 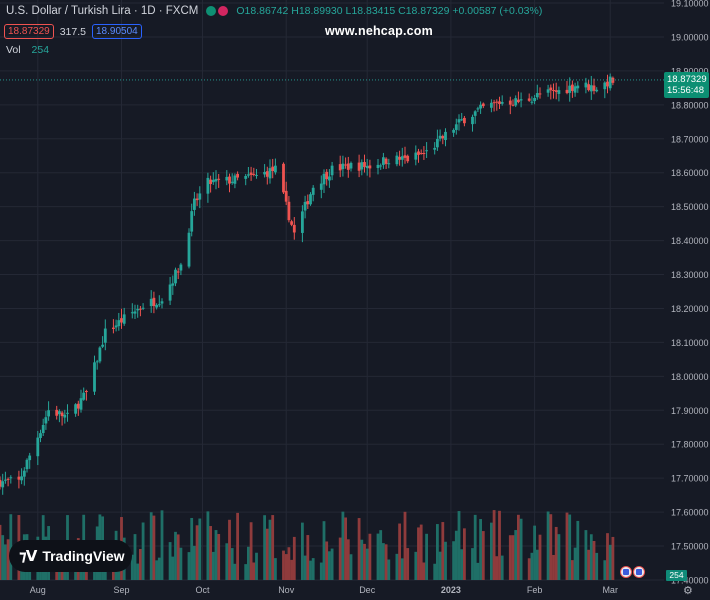 What do you see at coordinates (690, 241) in the screenshot?
I see `y-tick-label: 18.40000` at bounding box center [690, 241].